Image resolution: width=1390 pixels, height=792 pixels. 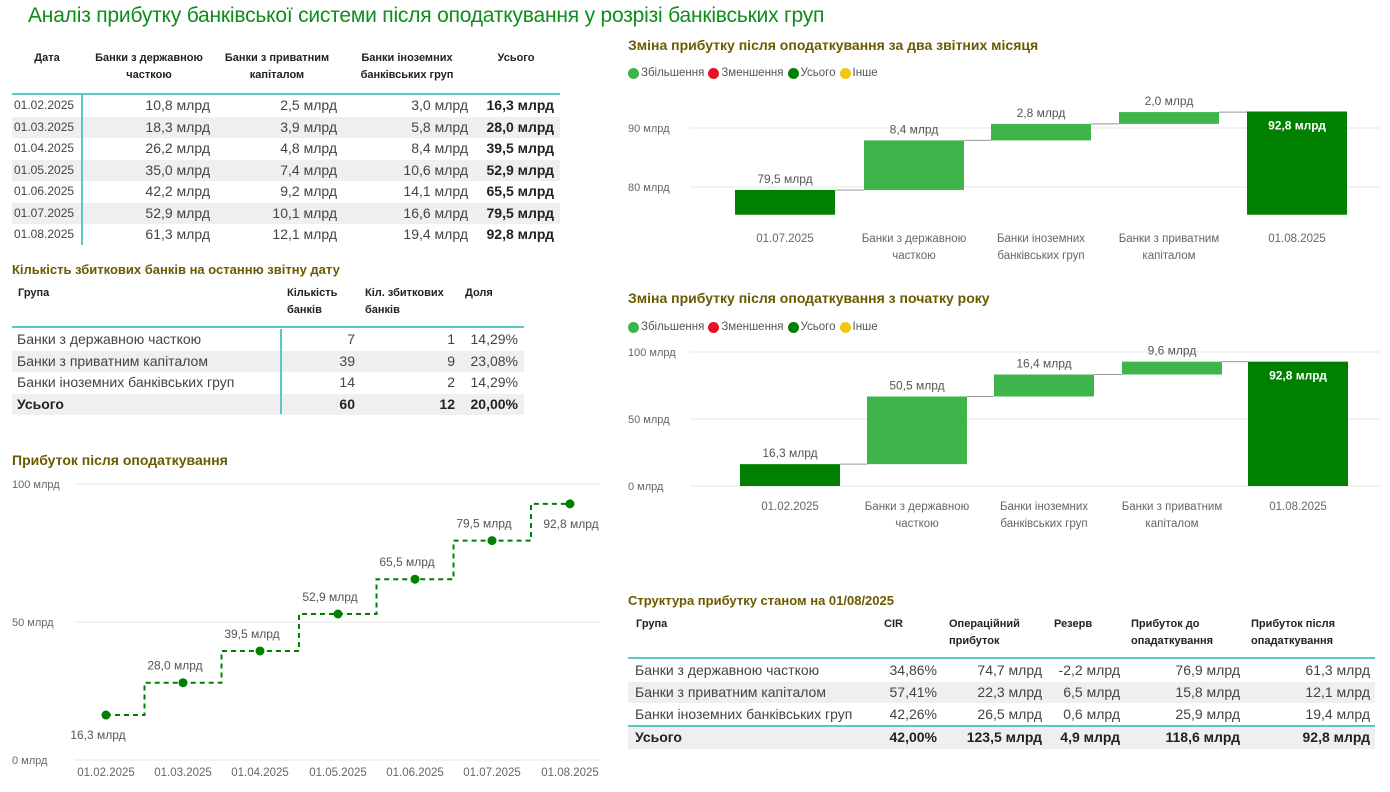 What do you see at coordinates (347, 403) in the screenshot?
I see `value-cell: 60` at bounding box center [347, 403].